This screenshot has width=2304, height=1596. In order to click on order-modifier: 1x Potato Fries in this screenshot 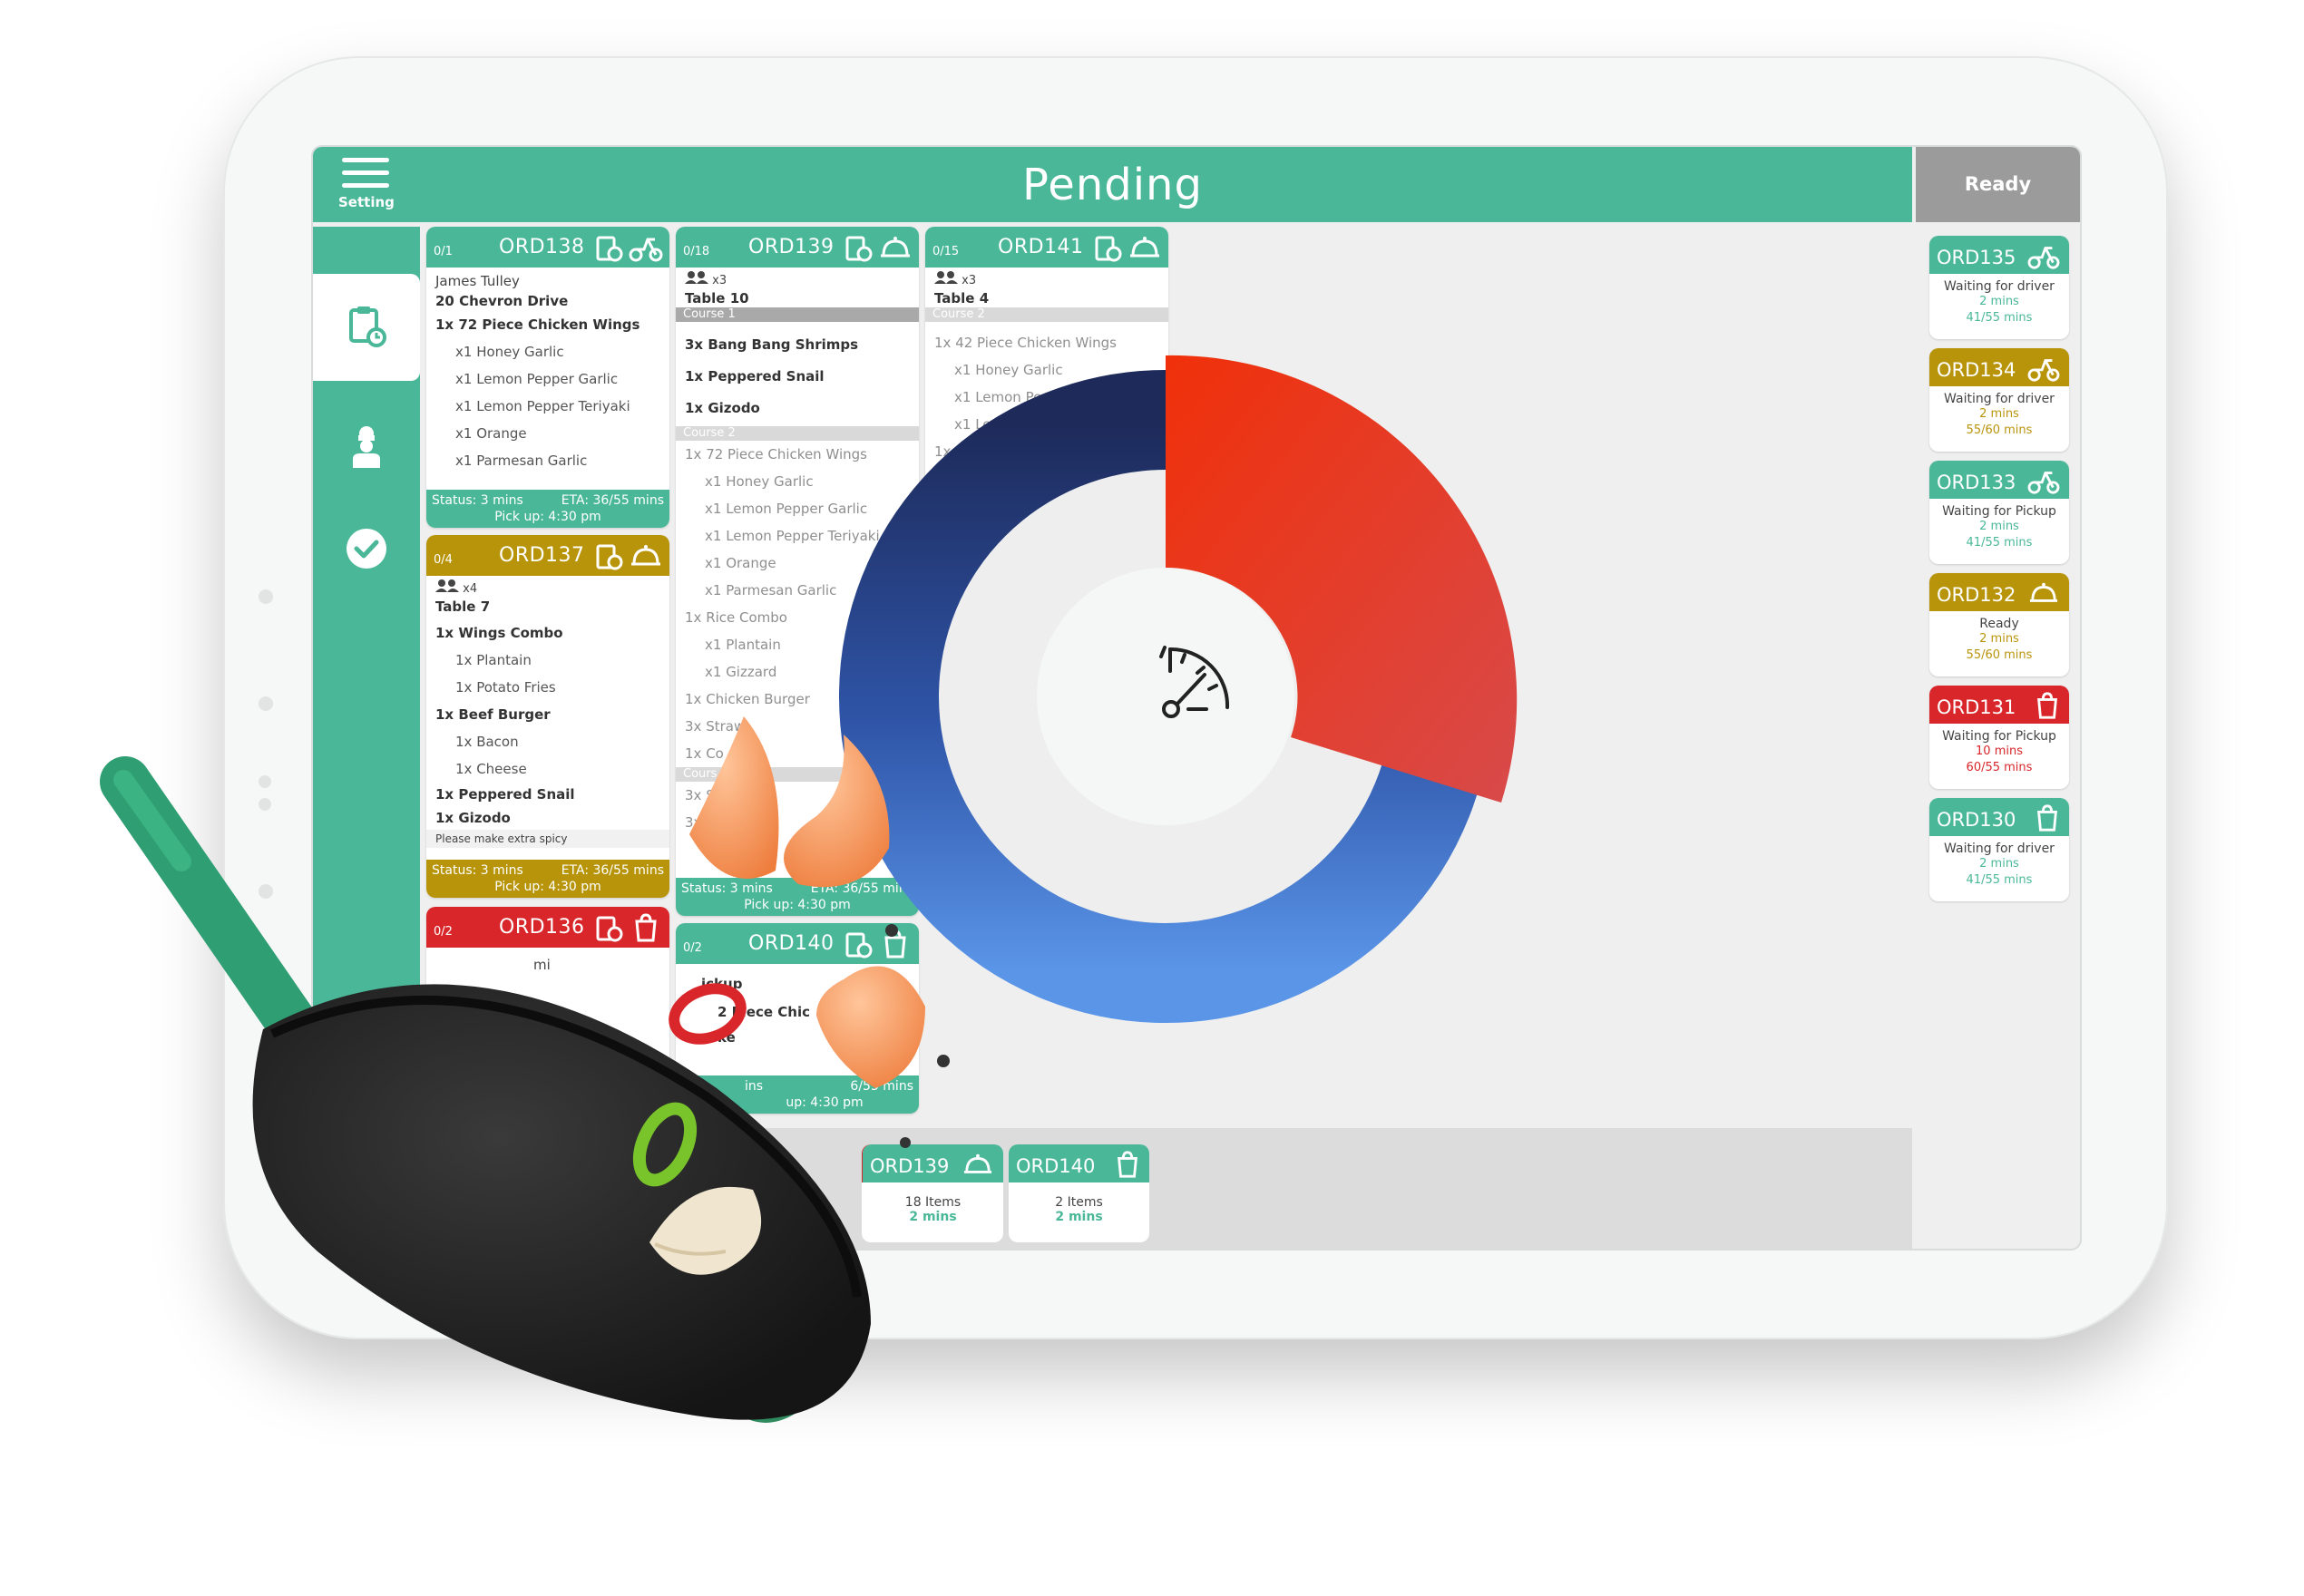, I will do `click(505, 687)`.